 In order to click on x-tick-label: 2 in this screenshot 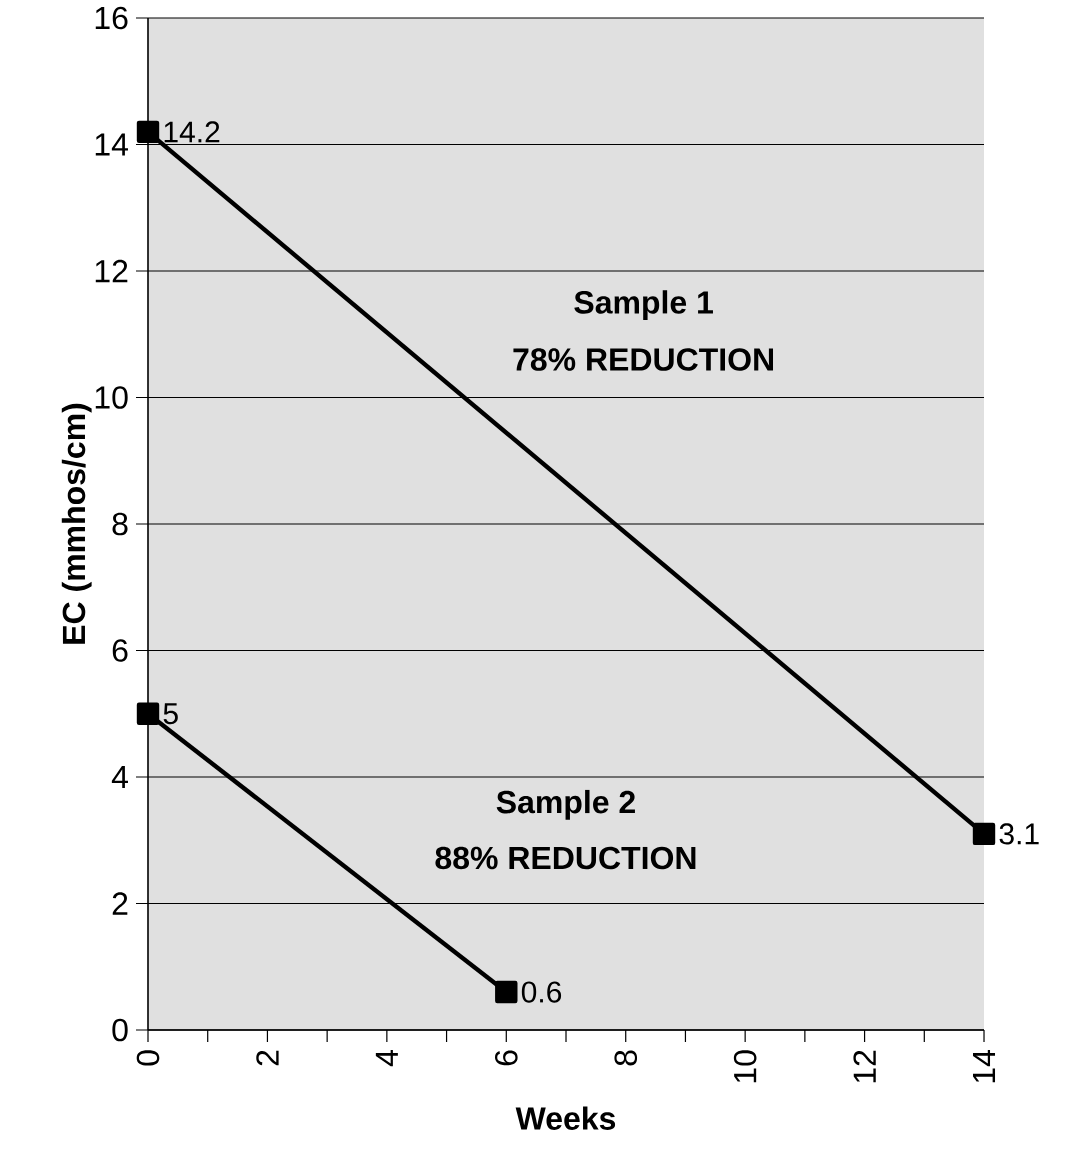, I will do `click(267, 1058)`.